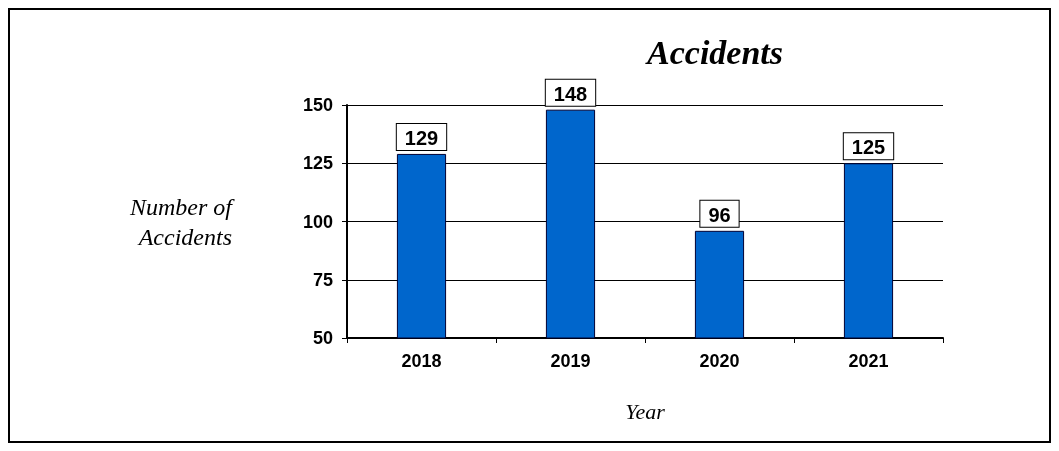  Describe the element at coordinates (719, 214) in the screenshot. I see `data-label: 96` at that location.